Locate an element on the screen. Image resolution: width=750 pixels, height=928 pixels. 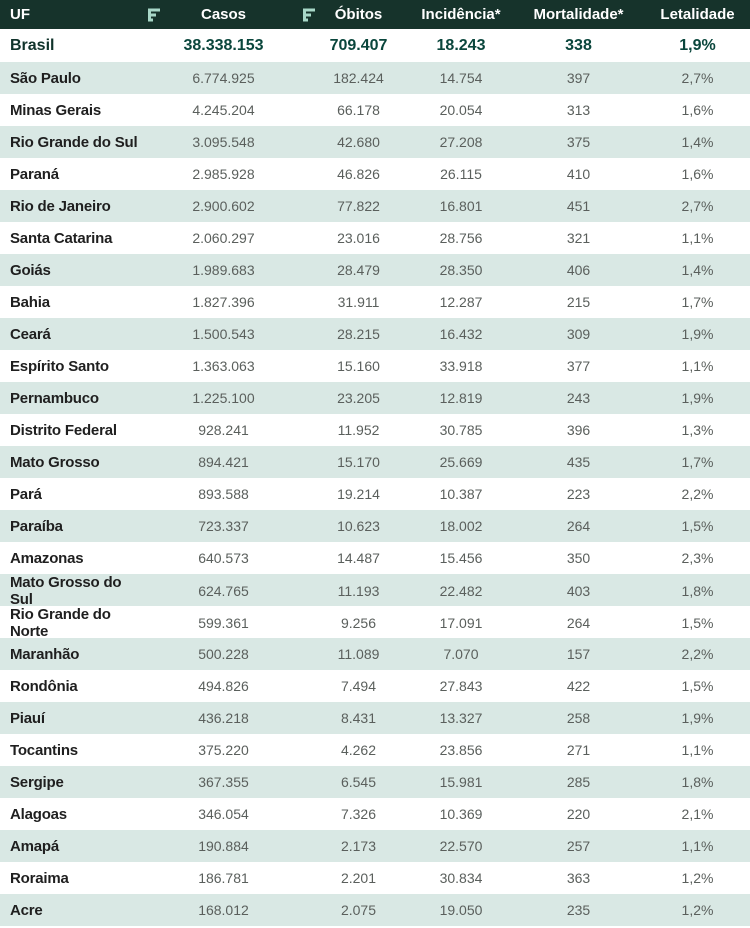
column-header-casos: Casos is located at coordinates (223, 14).